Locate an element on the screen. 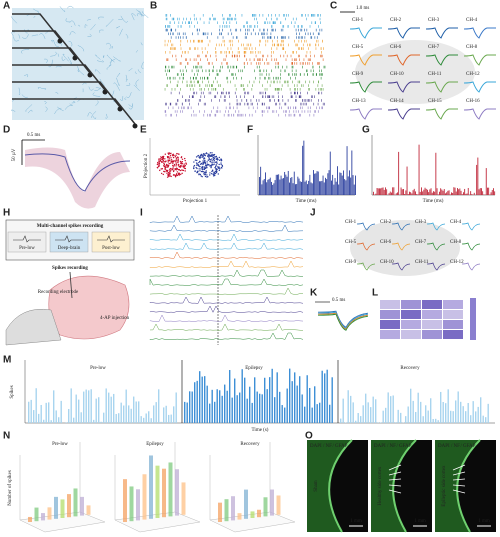  label: NF is located at coordinates (329, 446).